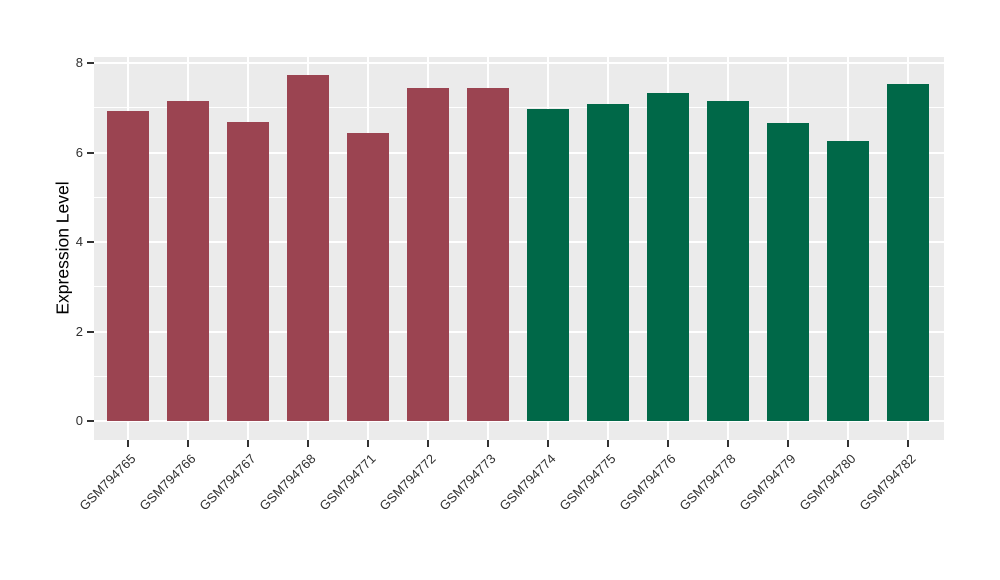 This screenshot has width=1000, height=580. What do you see at coordinates (488, 254) in the screenshot?
I see `bar-GSM794773` at bounding box center [488, 254].